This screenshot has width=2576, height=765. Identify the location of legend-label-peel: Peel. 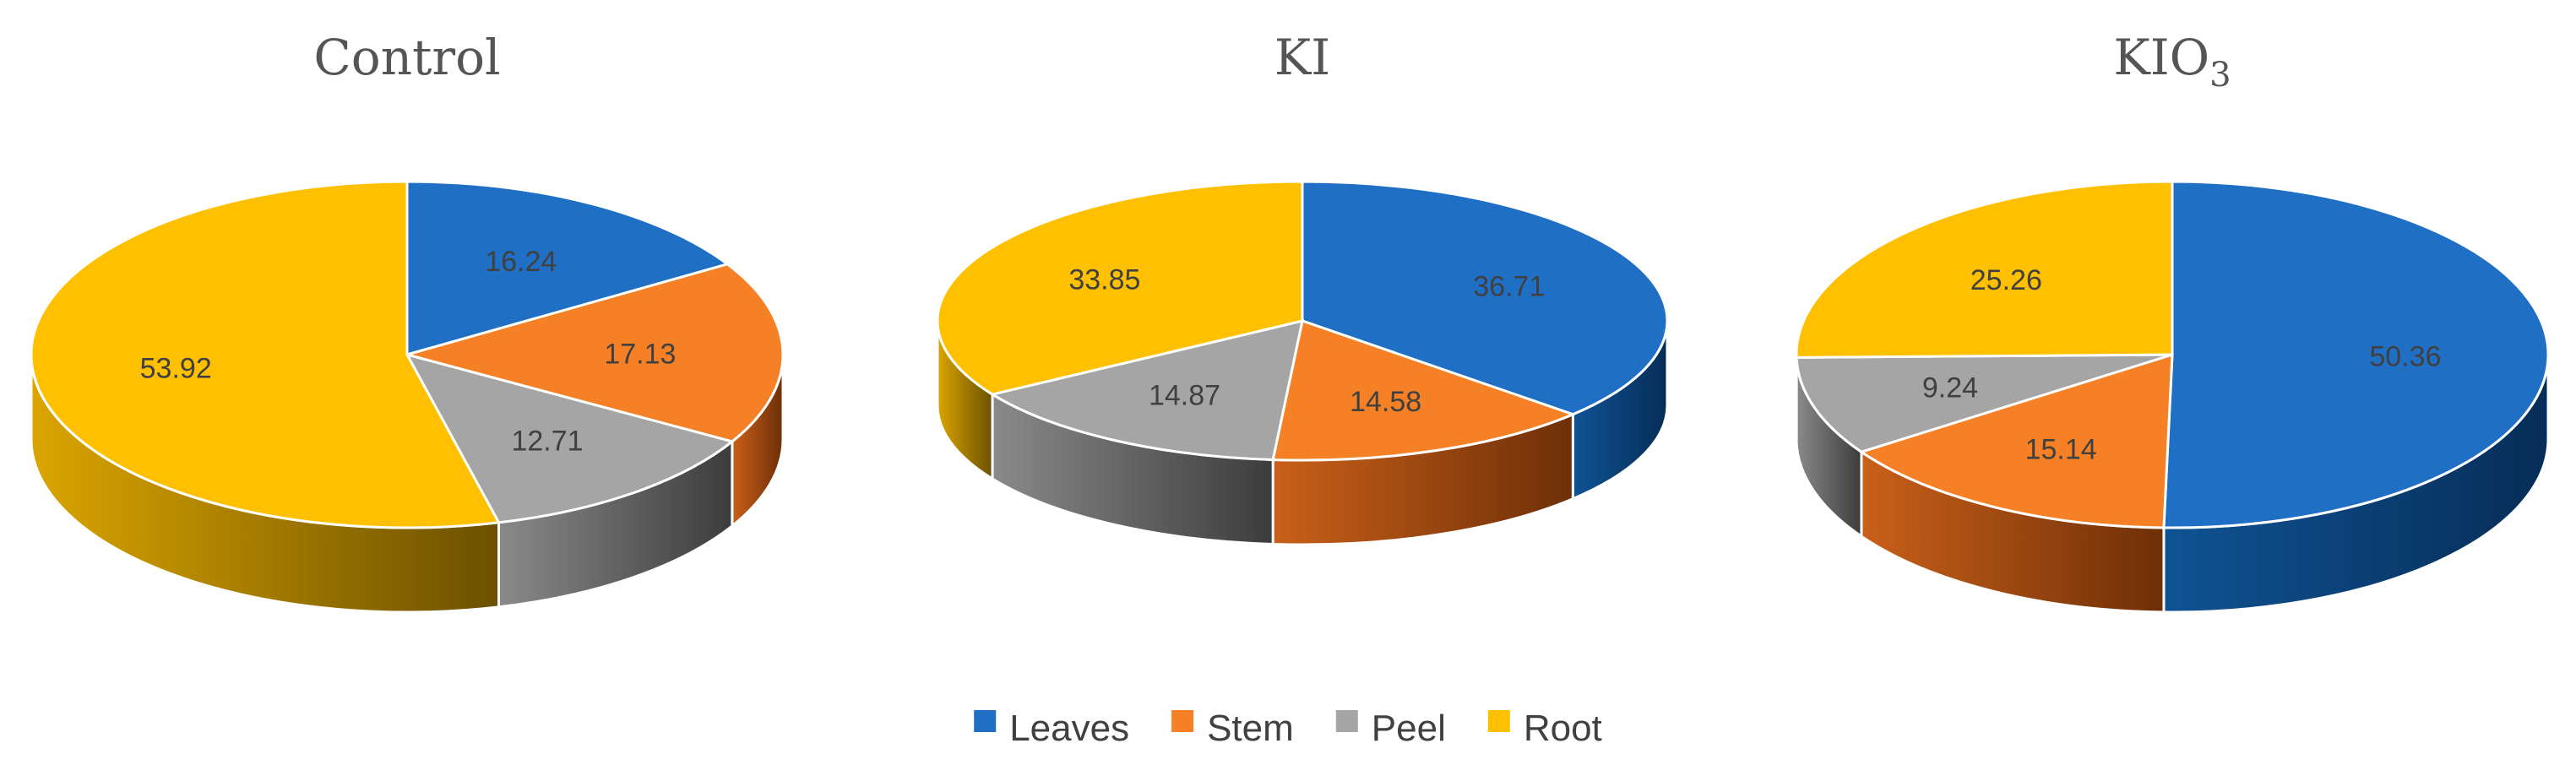
(1409, 728).